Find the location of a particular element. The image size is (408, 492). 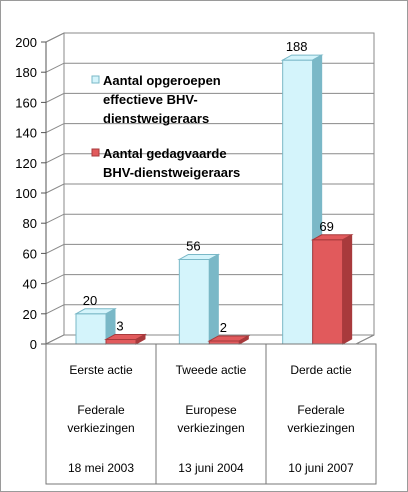

y-tick-label: 40 is located at coordinates (30, 284).